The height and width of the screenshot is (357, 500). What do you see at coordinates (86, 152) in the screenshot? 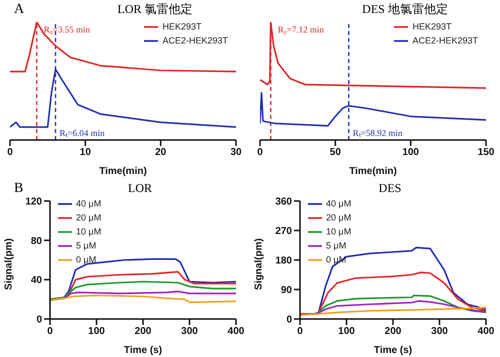
I see `x-tick-label: 10` at bounding box center [86, 152].